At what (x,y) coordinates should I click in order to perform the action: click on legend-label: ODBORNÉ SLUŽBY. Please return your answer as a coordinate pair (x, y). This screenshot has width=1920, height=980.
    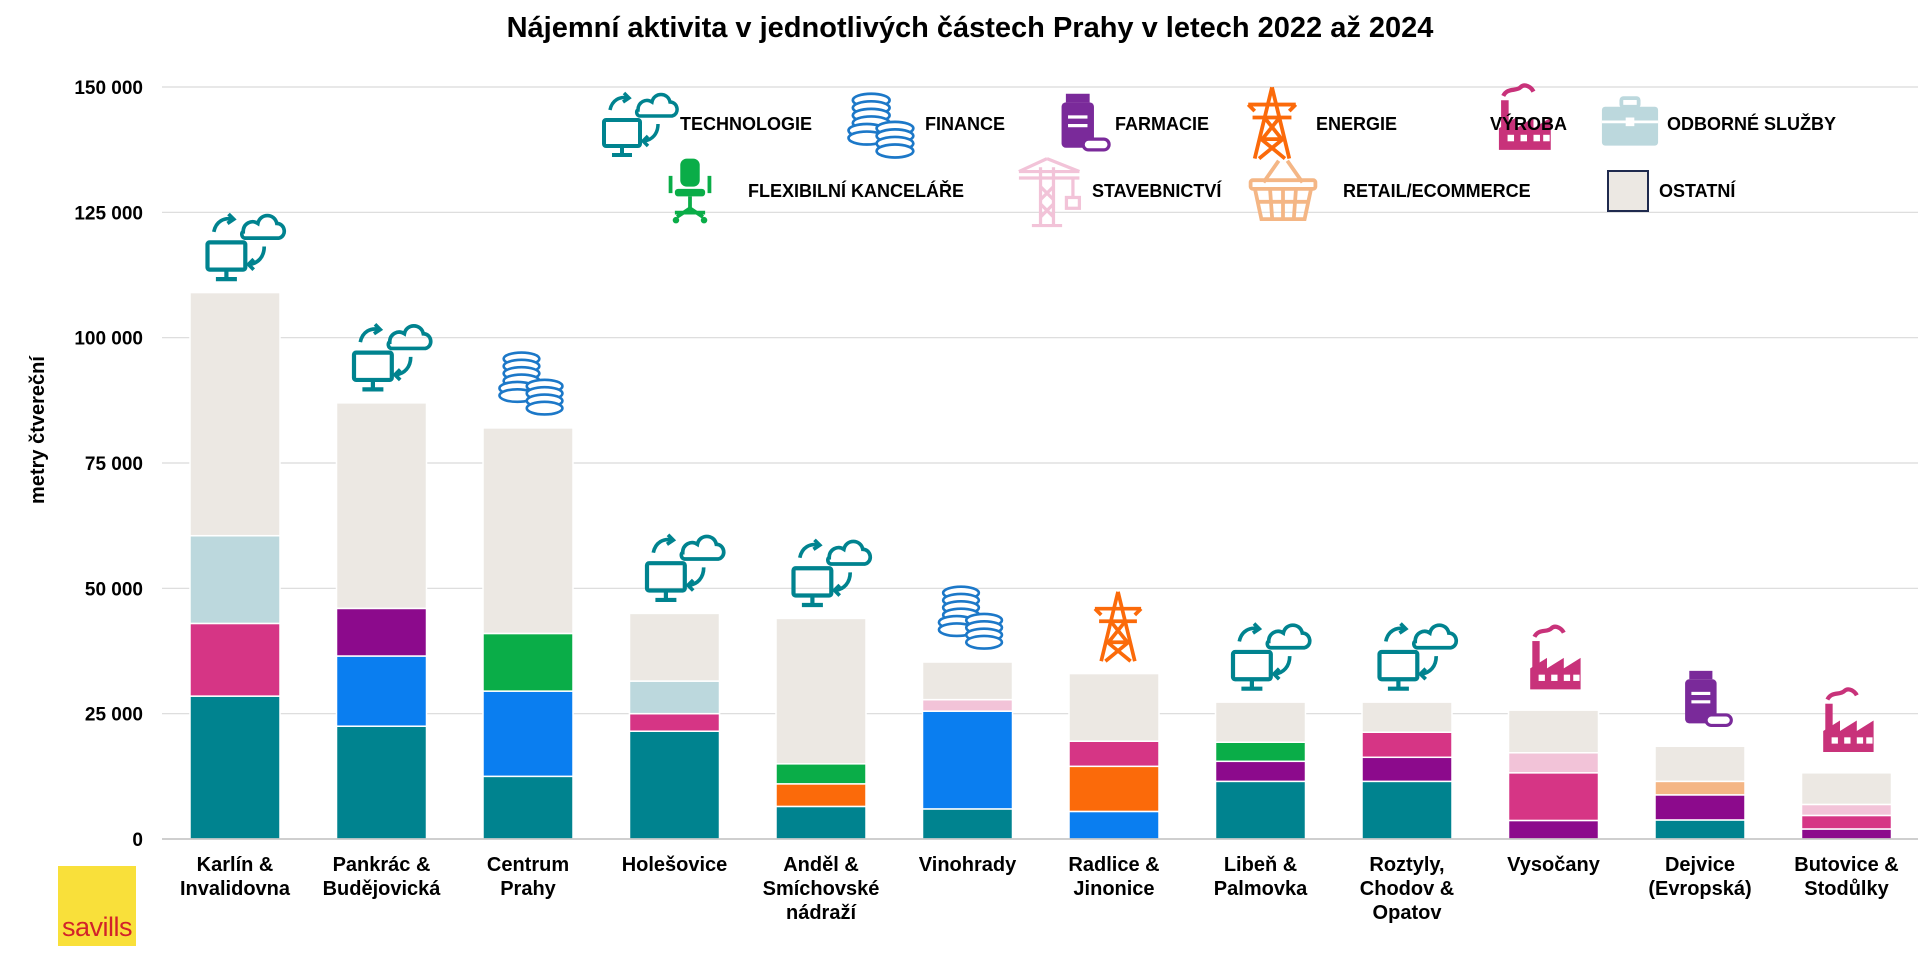
    Looking at the image, I should click on (1751, 123).